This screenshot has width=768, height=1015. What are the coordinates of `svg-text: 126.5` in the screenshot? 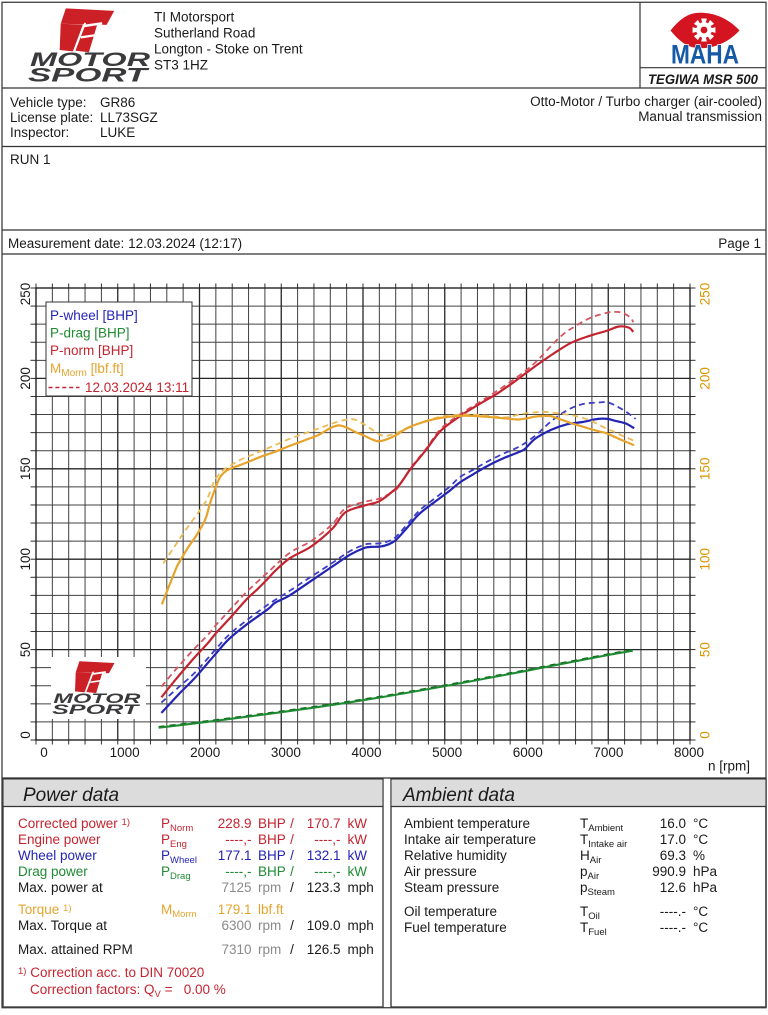 It's located at (324, 949).